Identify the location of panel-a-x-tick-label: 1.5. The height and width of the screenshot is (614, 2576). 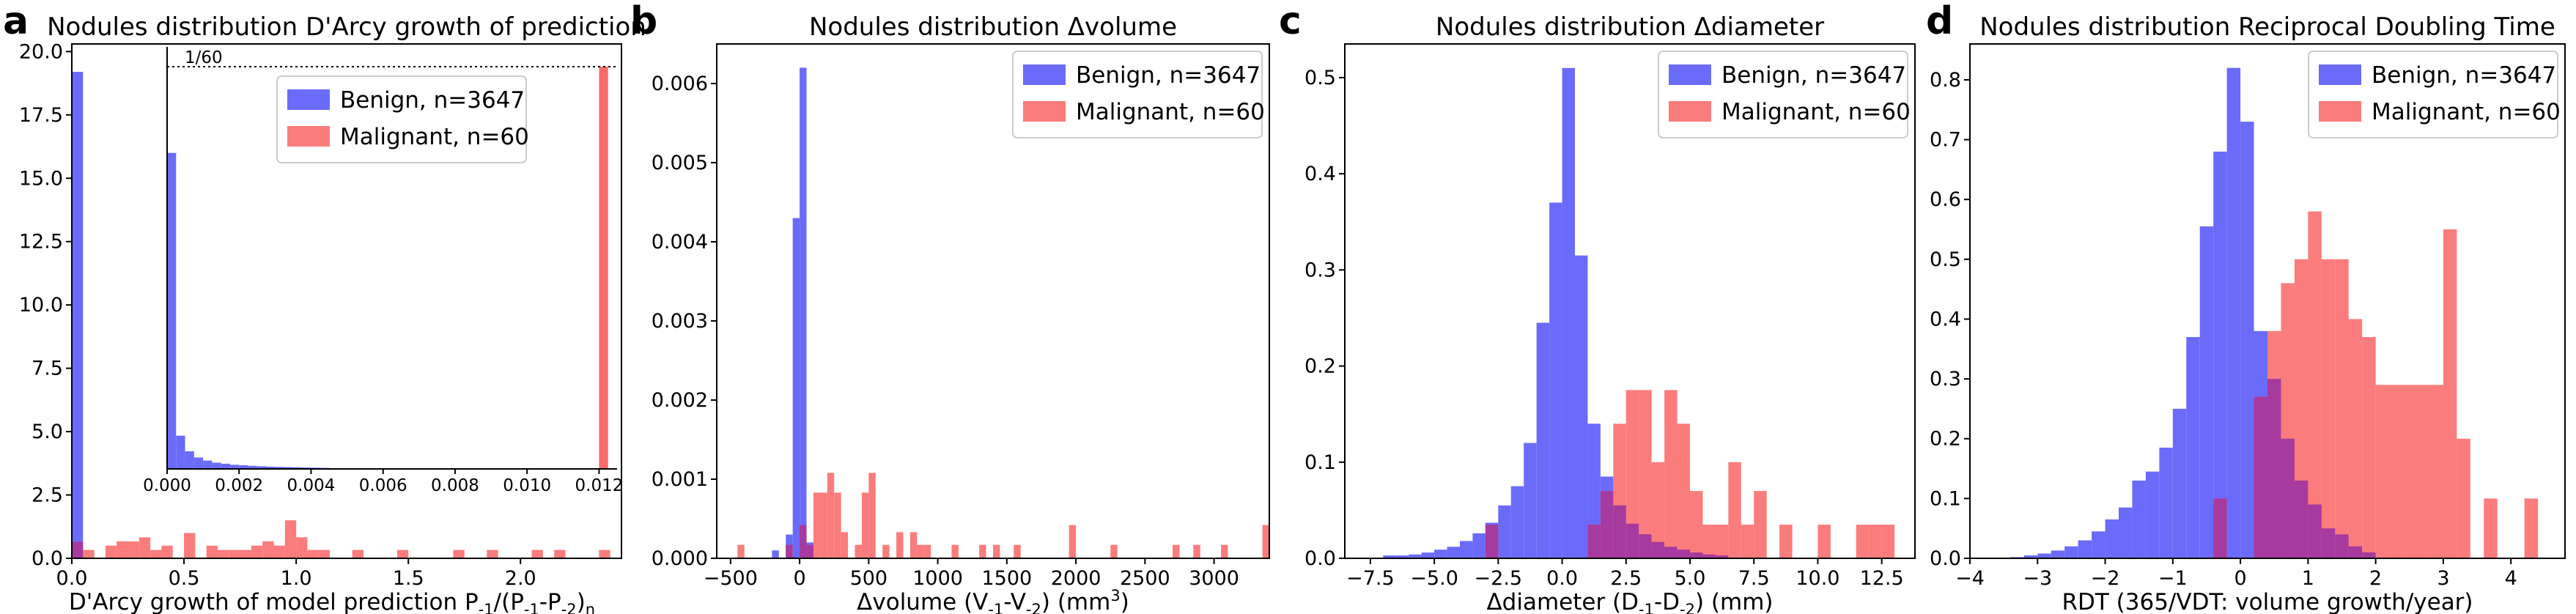
(408, 578).